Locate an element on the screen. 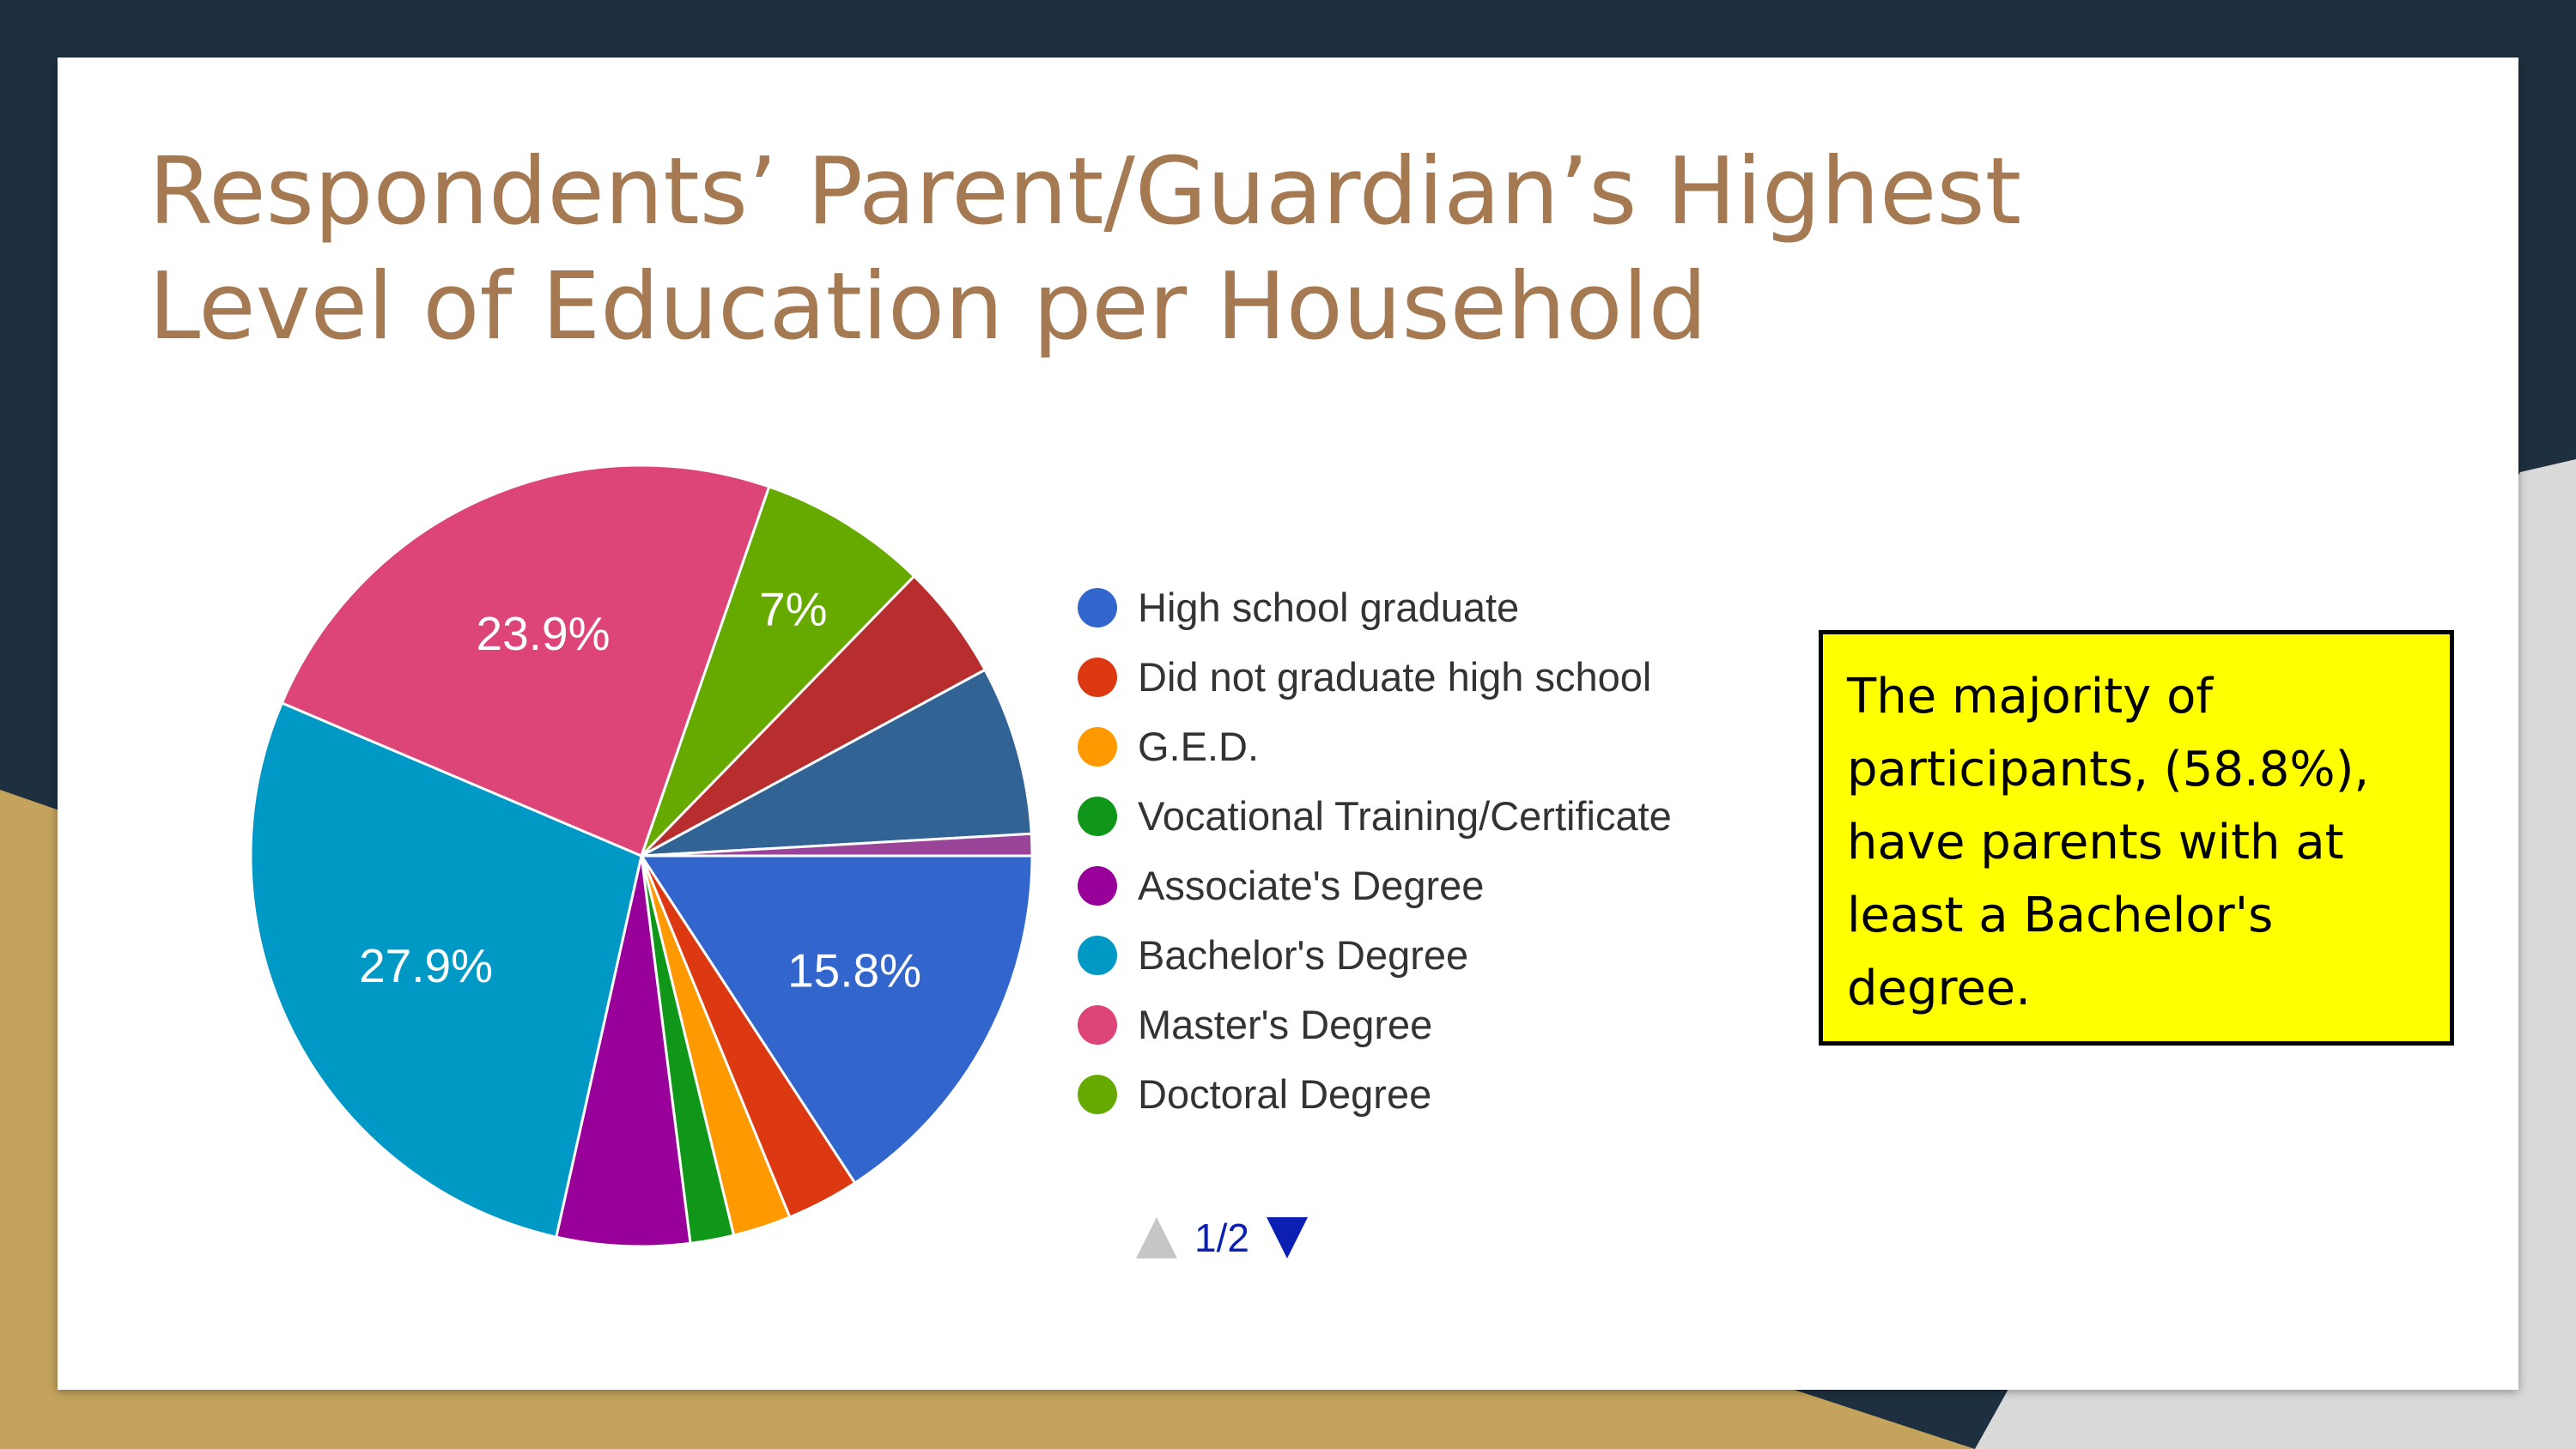 The height and width of the screenshot is (1449, 2576). legend-item: Master's Degree is located at coordinates (1464, 1024).